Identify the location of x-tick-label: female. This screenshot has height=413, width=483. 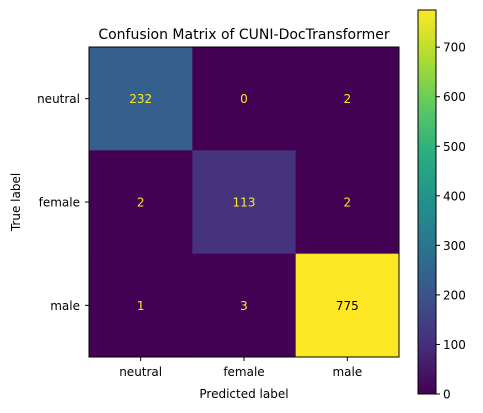
(243, 372).